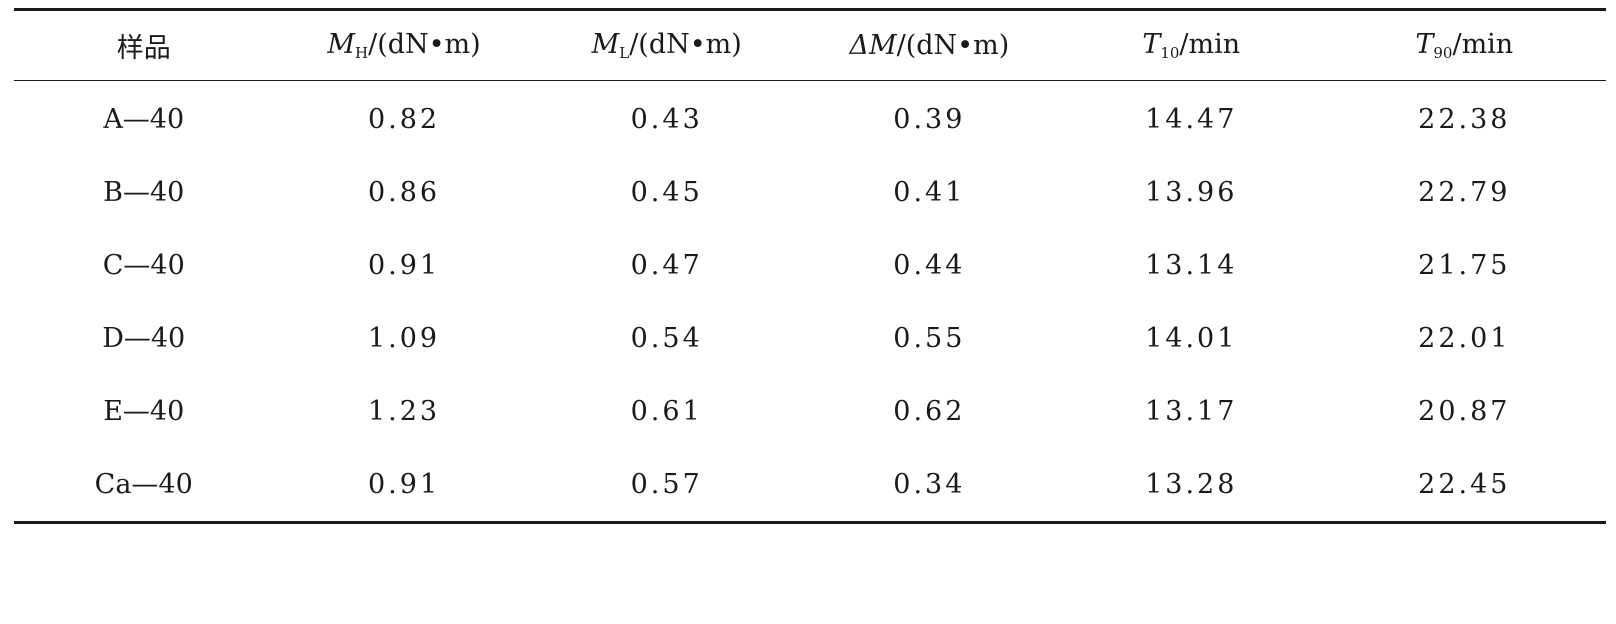 This screenshot has width=1616, height=624. Describe the element at coordinates (1210, 44) in the screenshot. I see `header-t10-unit: /min` at that location.